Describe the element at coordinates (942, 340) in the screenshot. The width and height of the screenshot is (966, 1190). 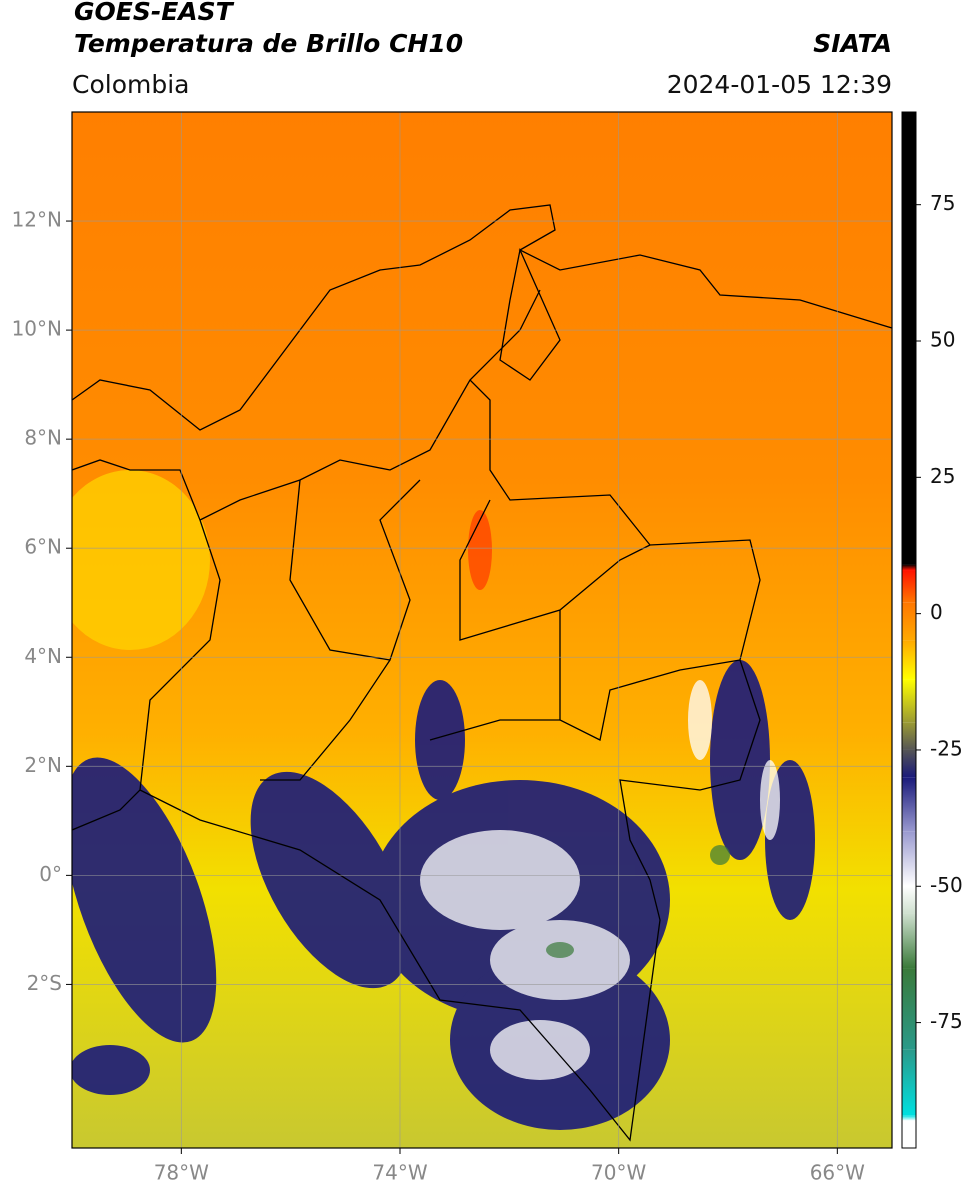
I see `colorbar-tick-label: 50` at that location.